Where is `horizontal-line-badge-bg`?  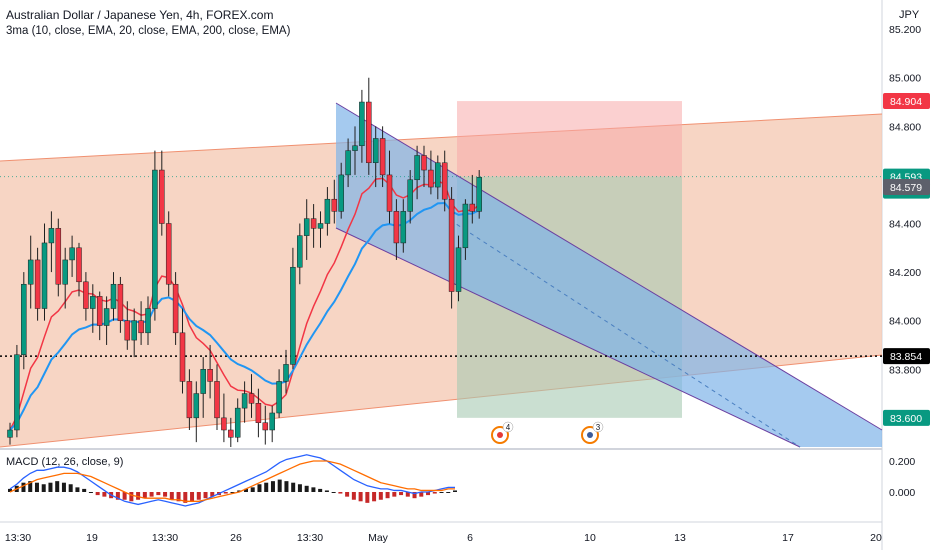
horizontal-line-badge-bg is located at coordinates (906, 356).